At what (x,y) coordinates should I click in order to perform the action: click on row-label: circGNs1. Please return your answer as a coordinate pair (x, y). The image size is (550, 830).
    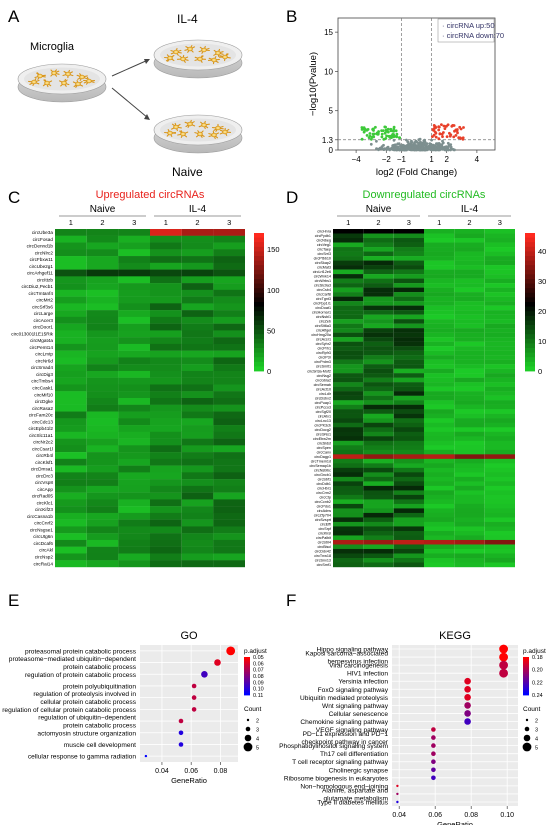
    Looking at the image, I should click on (323, 434).